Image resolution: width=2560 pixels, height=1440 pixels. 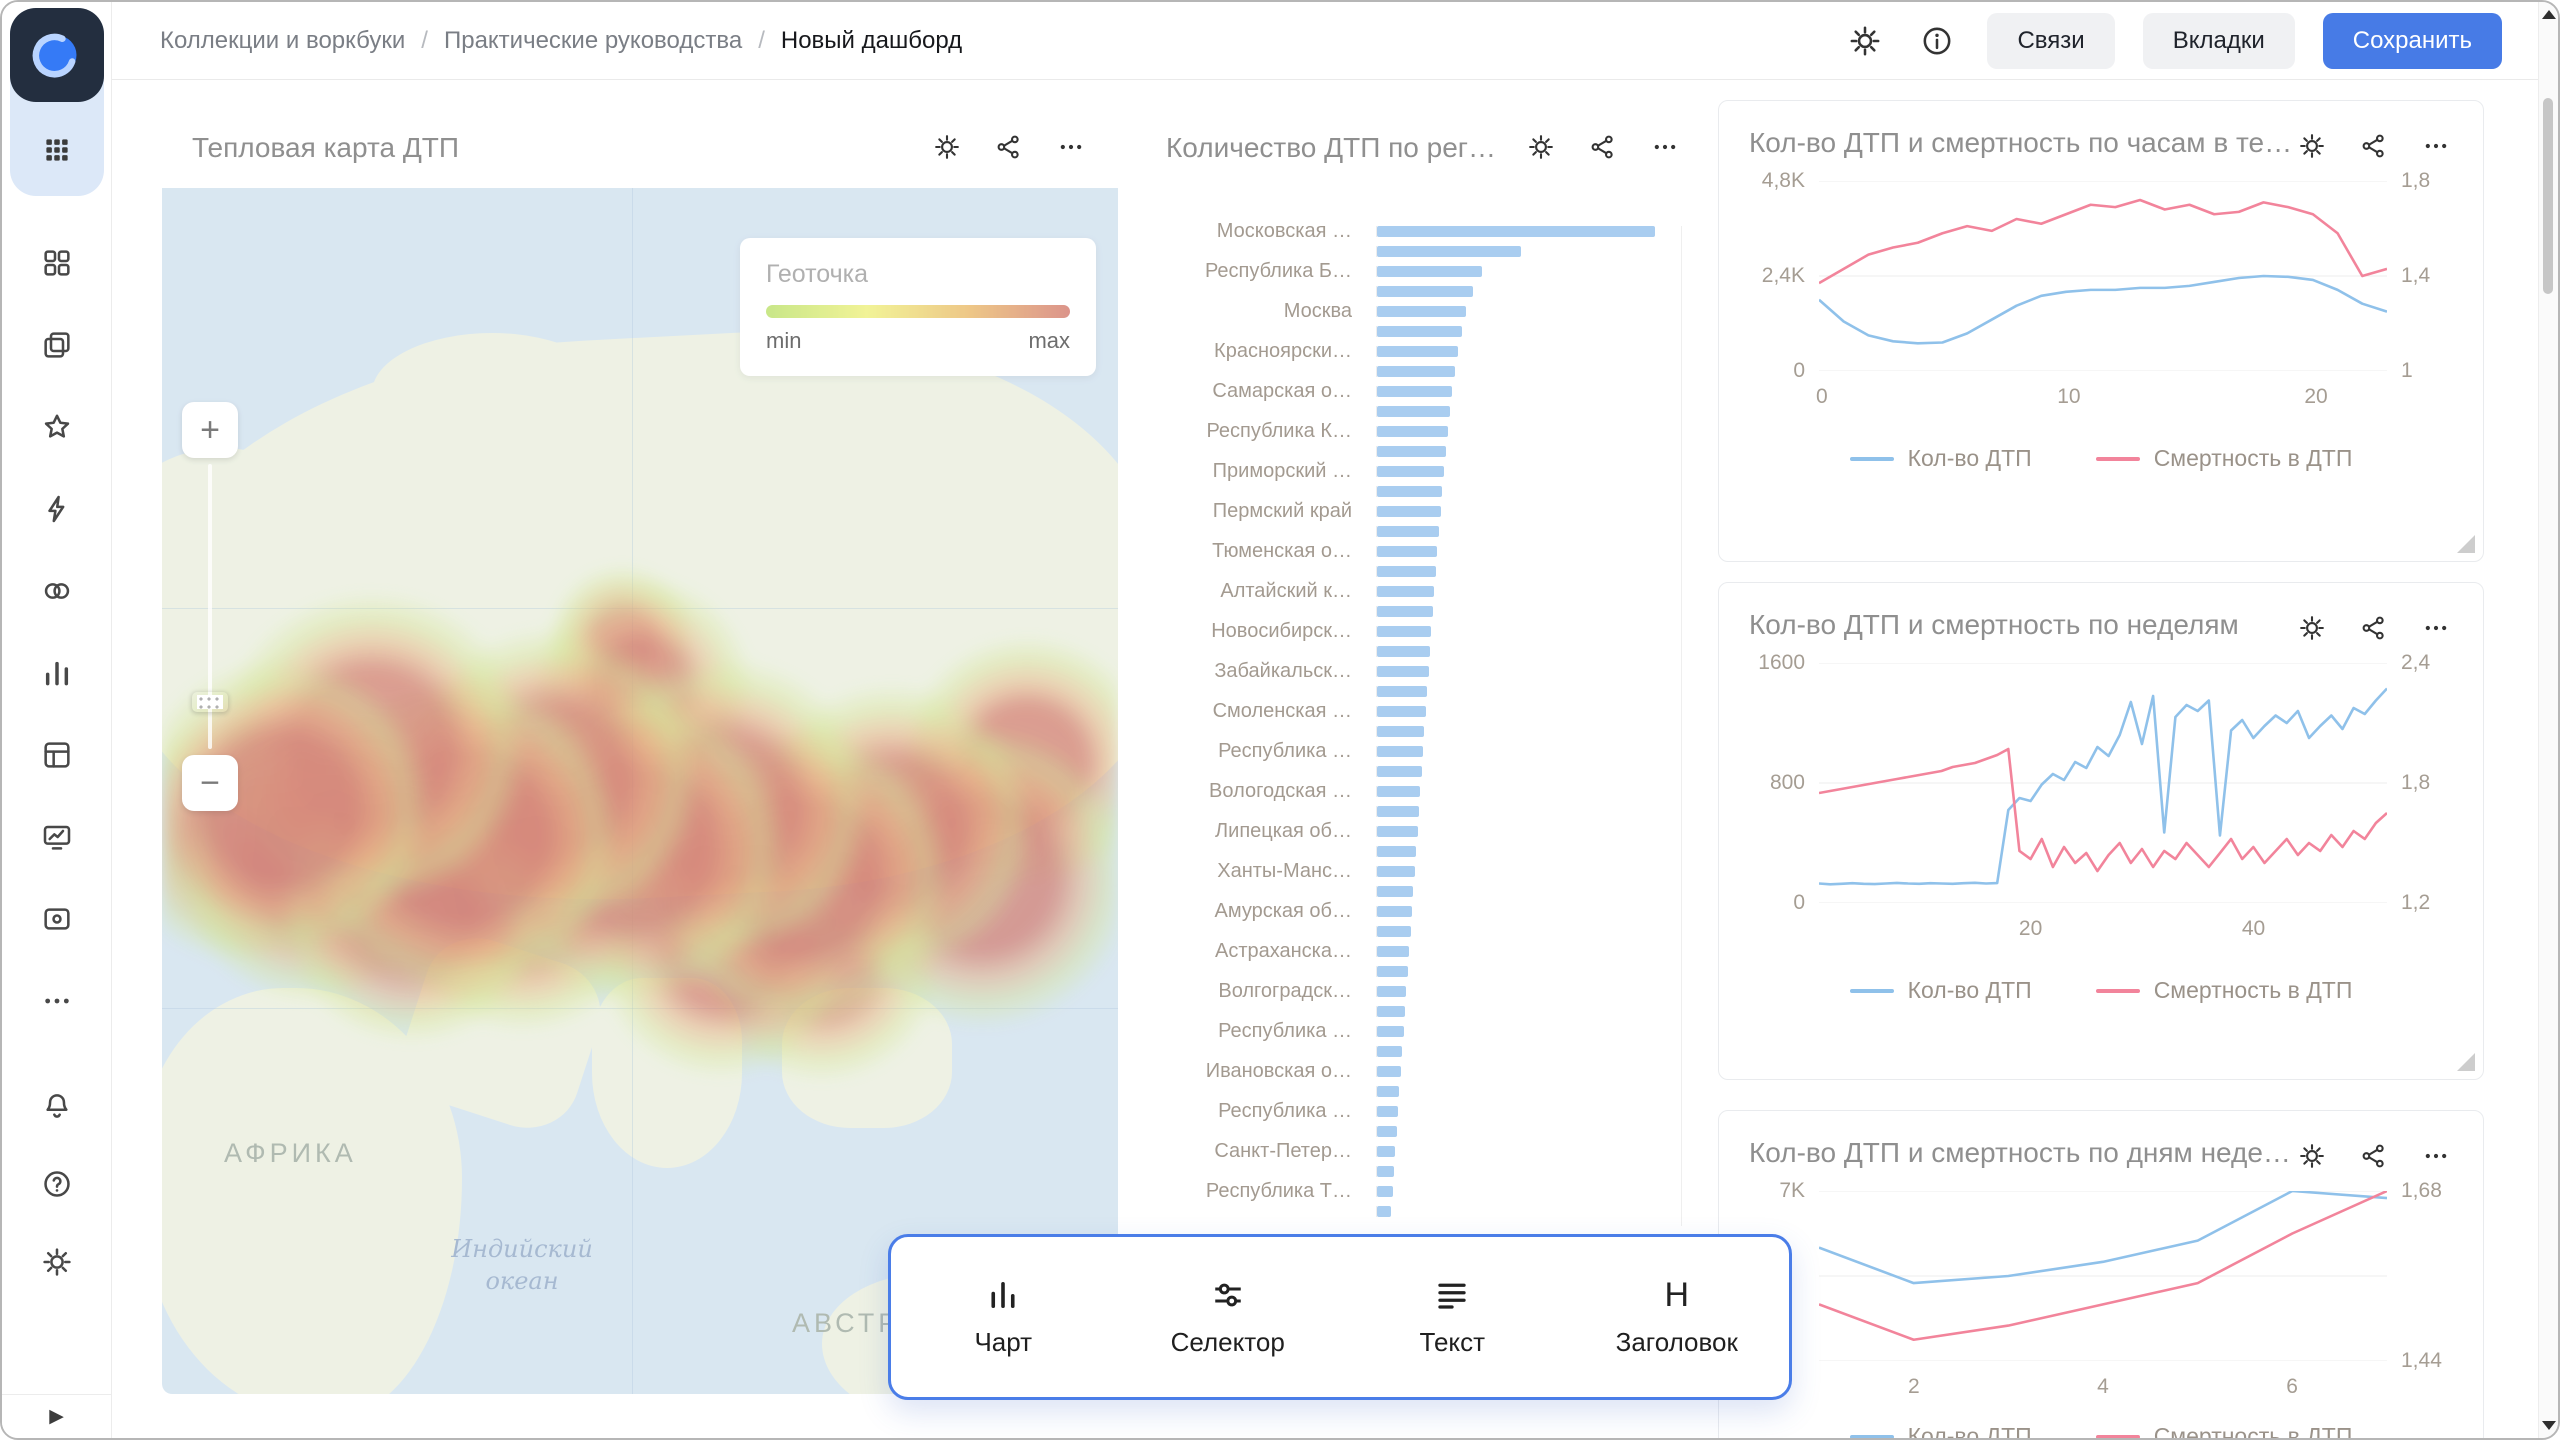 I want to click on zoom-out-button: −, so click(x=210, y=783).